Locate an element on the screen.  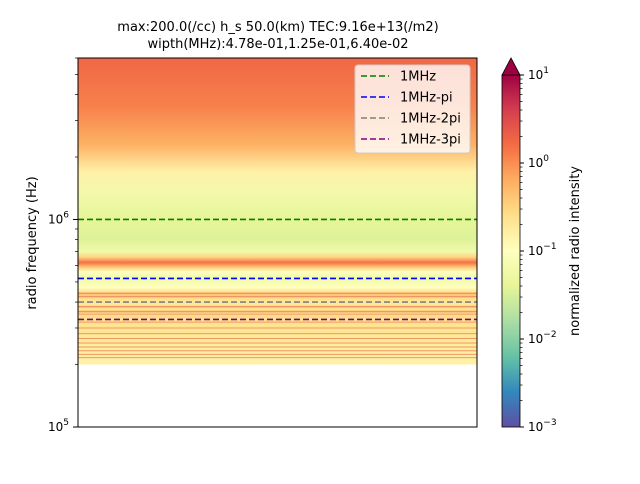
legend-label: 1MHz-3pi is located at coordinates (430, 140).